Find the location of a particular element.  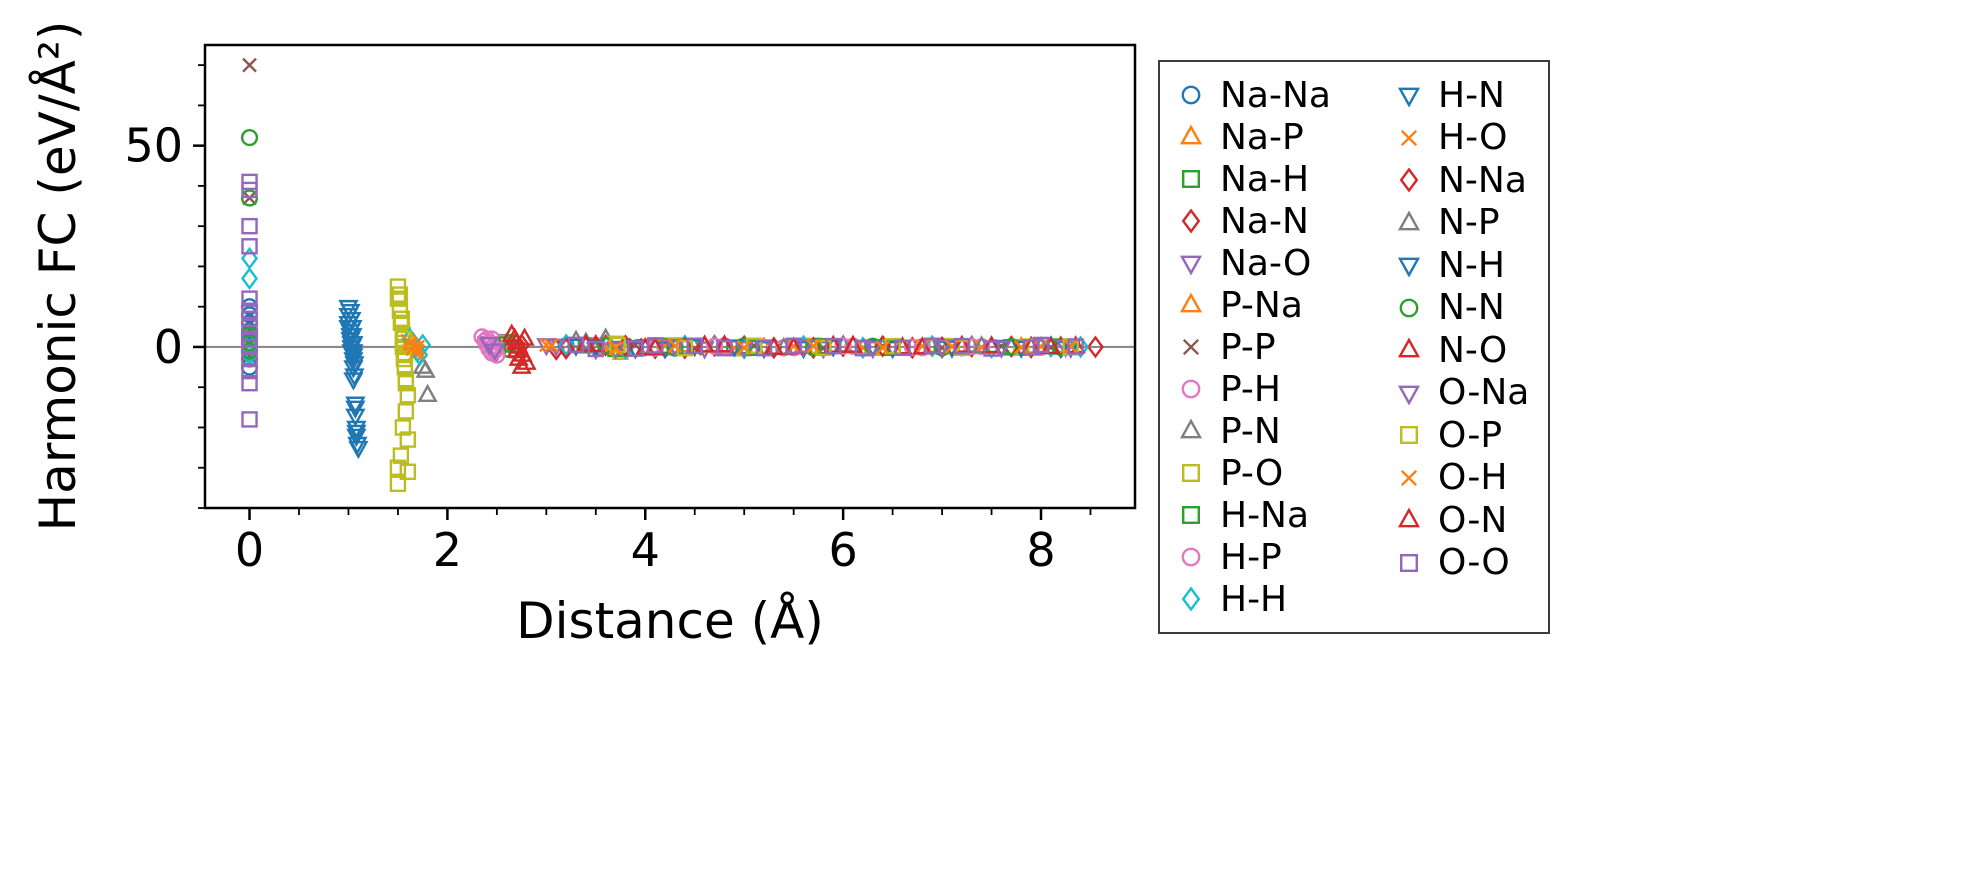

series-Na-Na is located at coordinates (660, 337).